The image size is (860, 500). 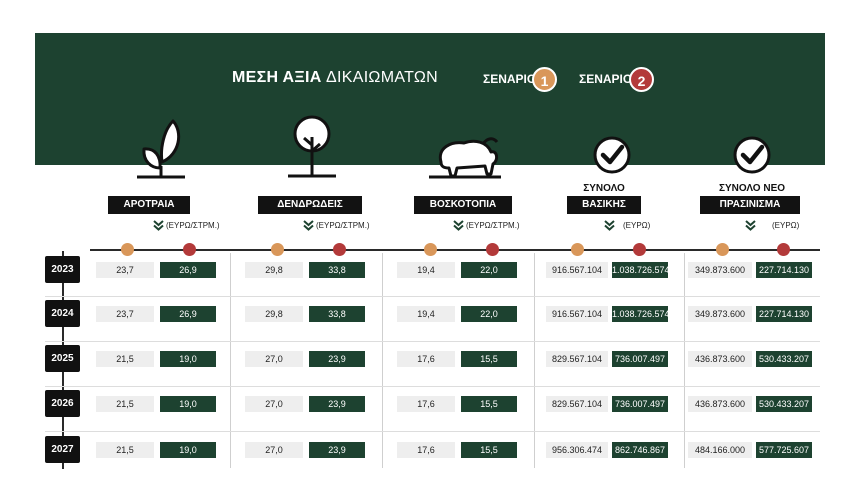 I want to click on scenario1-value: 916.567.104, so click(x=577, y=270).